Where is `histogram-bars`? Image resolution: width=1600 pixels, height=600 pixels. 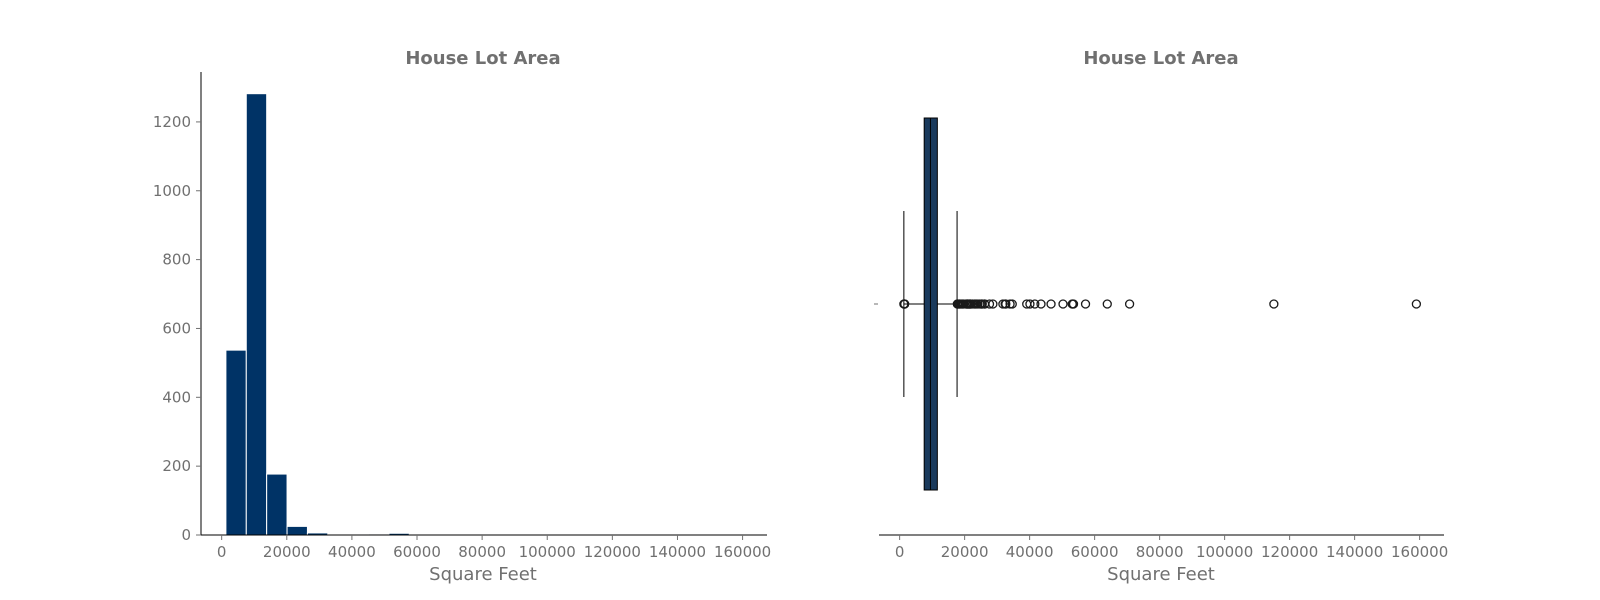
histogram-bars is located at coordinates (328, 314).